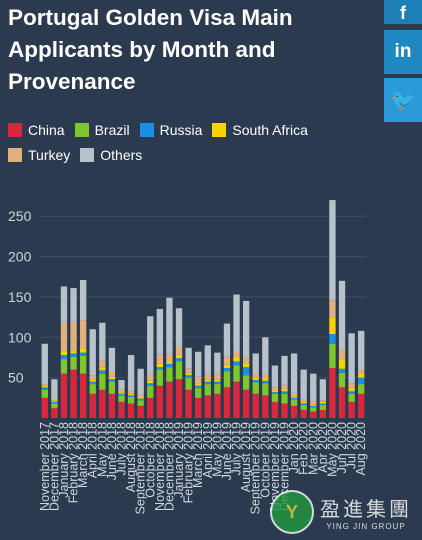 The width and height of the screenshot is (422, 540). What do you see at coordinates (36, 130) in the screenshot?
I see `legend-item-china: China` at bounding box center [36, 130].